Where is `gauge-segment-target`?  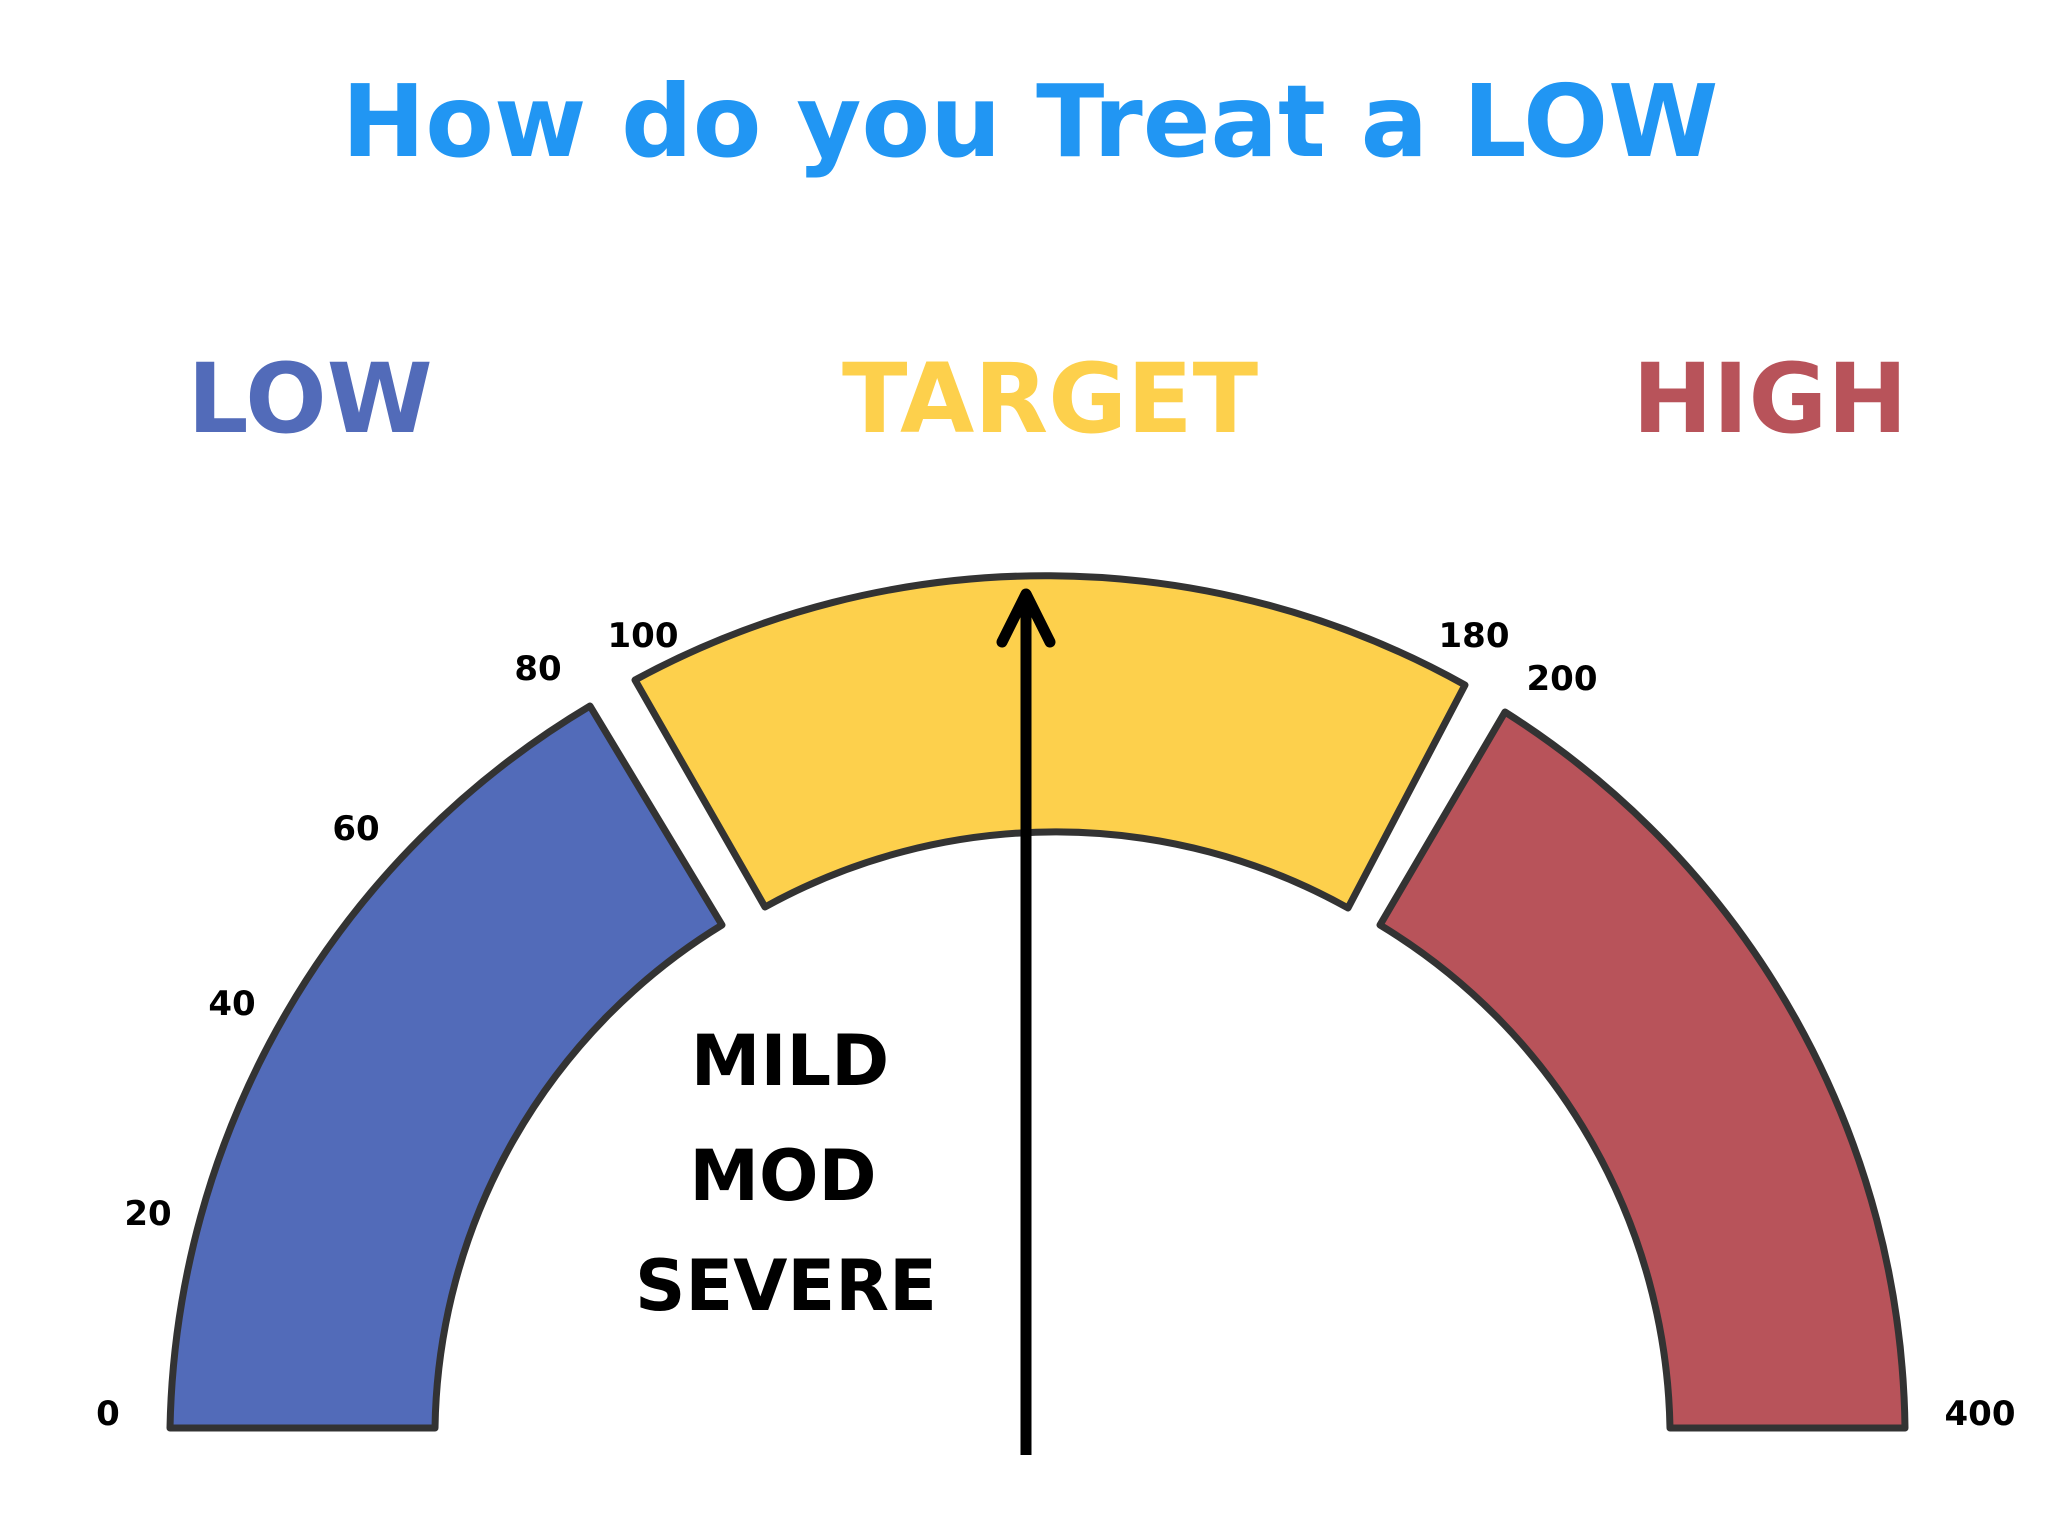
gauge-segment-target is located at coordinates (1050, 742).